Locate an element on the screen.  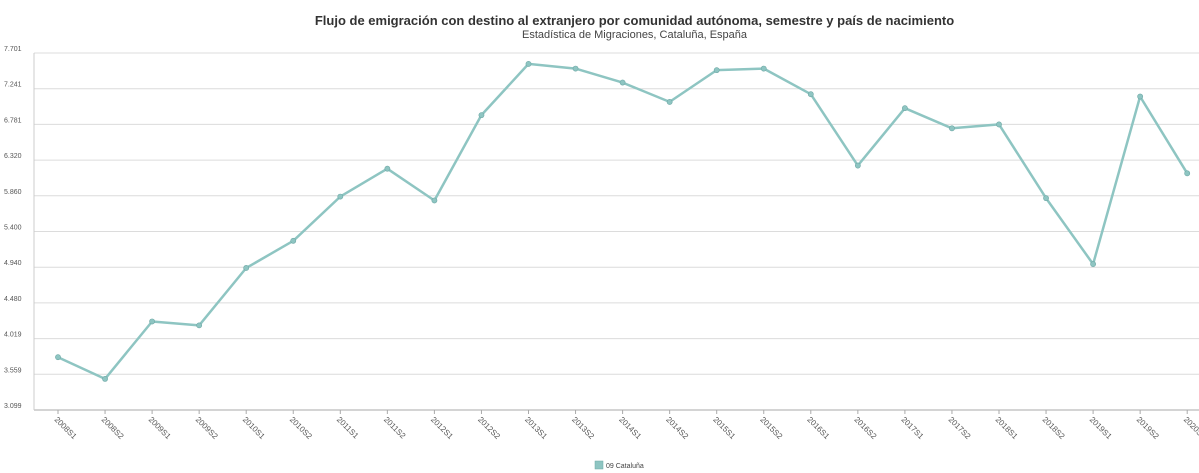
x-tick-label: 2009S2 is located at coordinates (207, 428).